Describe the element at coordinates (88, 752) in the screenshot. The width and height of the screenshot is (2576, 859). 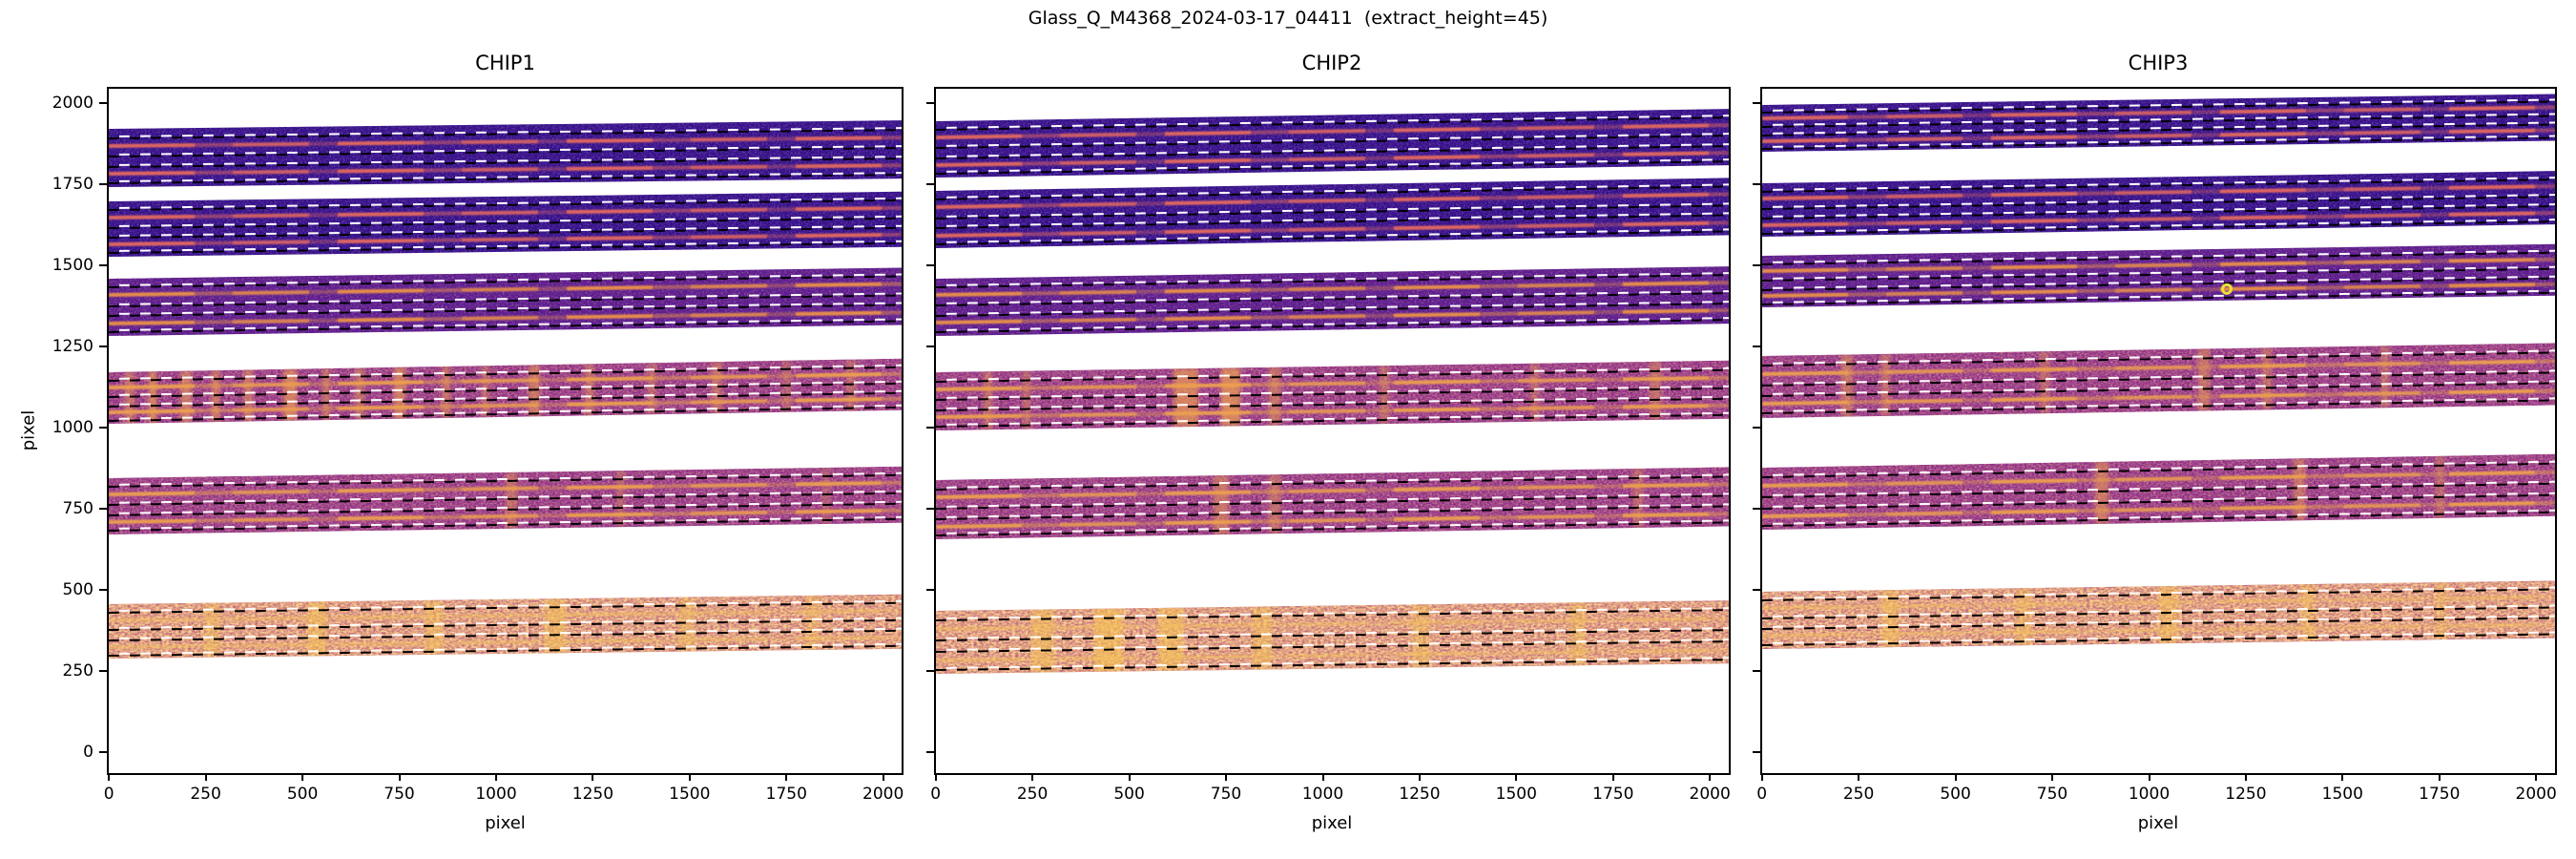
I see `y-tick-label: 0` at that location.